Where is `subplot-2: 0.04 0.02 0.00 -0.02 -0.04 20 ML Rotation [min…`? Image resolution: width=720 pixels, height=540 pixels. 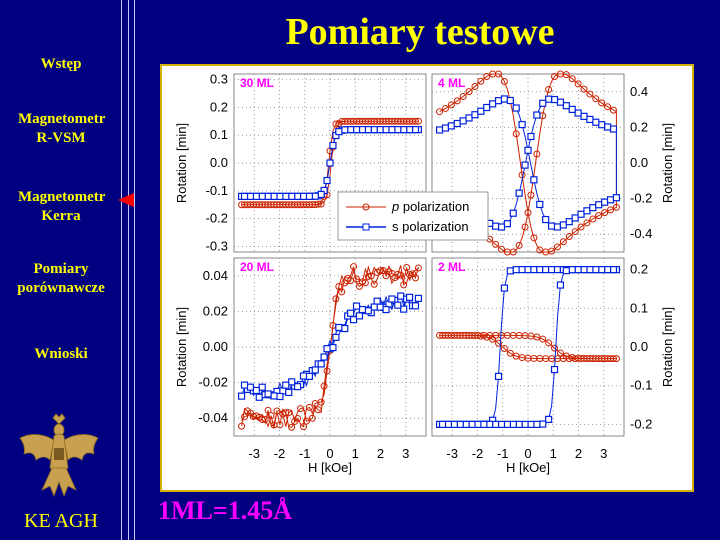 subplot-2: 0.04 0.02 0.00 -0.02 -0.04 20 ML Rotation [min… is located at coordinates (300, 366).